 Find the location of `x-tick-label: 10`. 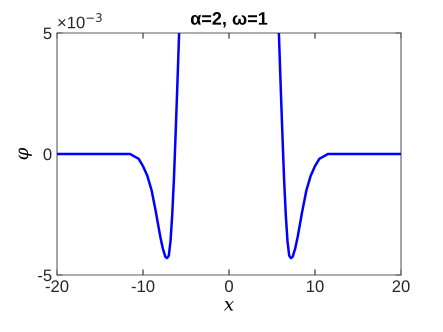

x-tick-label: 10 is located at coordinates (315, 286).